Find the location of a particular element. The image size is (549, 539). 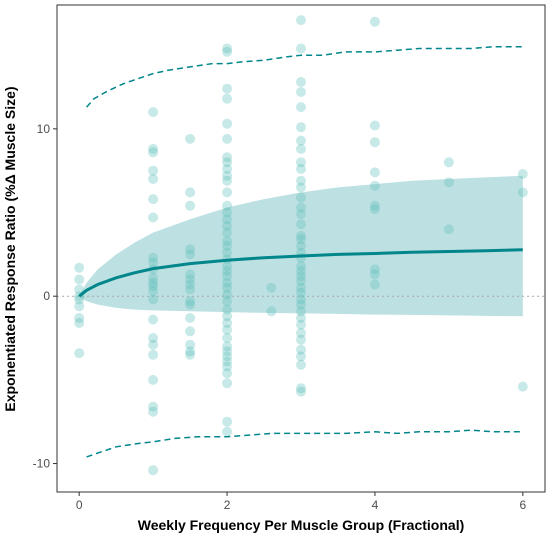

y-tick-label: 10 is located at coordinates (44, 129).